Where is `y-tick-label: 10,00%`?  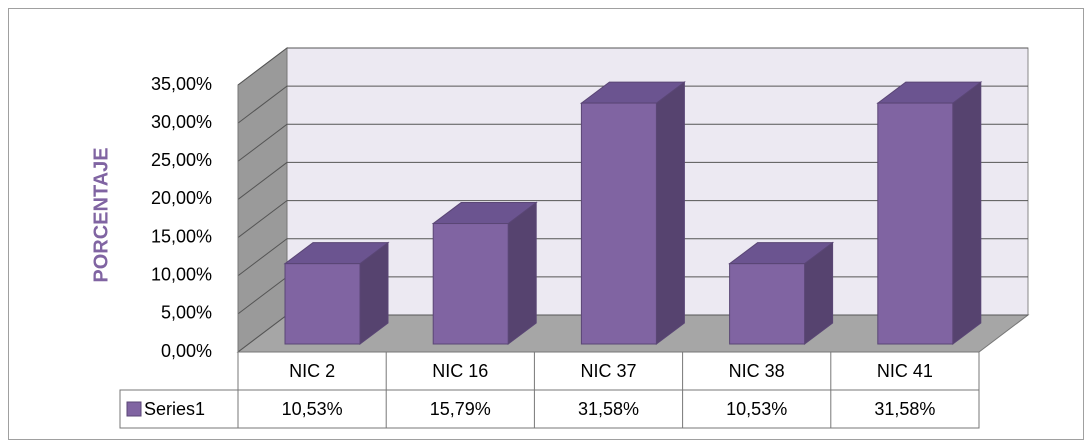
y-tick-label: 10,00% is located at coordinates (181, 274).